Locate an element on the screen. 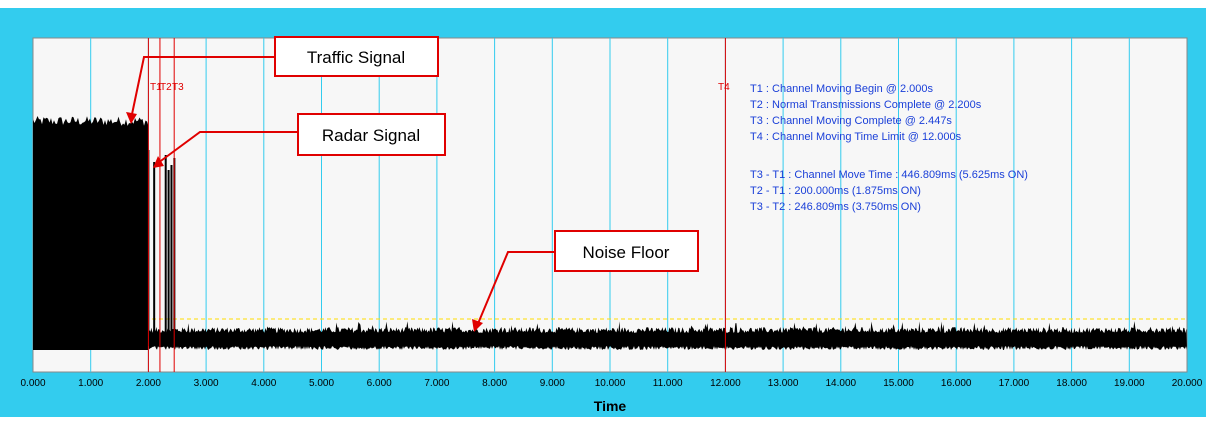 The width and height of the screenshot is (1206, 422). info-line: T3 - T2 : 246.809ms (3.750ms ON) is located at coordinates (835, 207).